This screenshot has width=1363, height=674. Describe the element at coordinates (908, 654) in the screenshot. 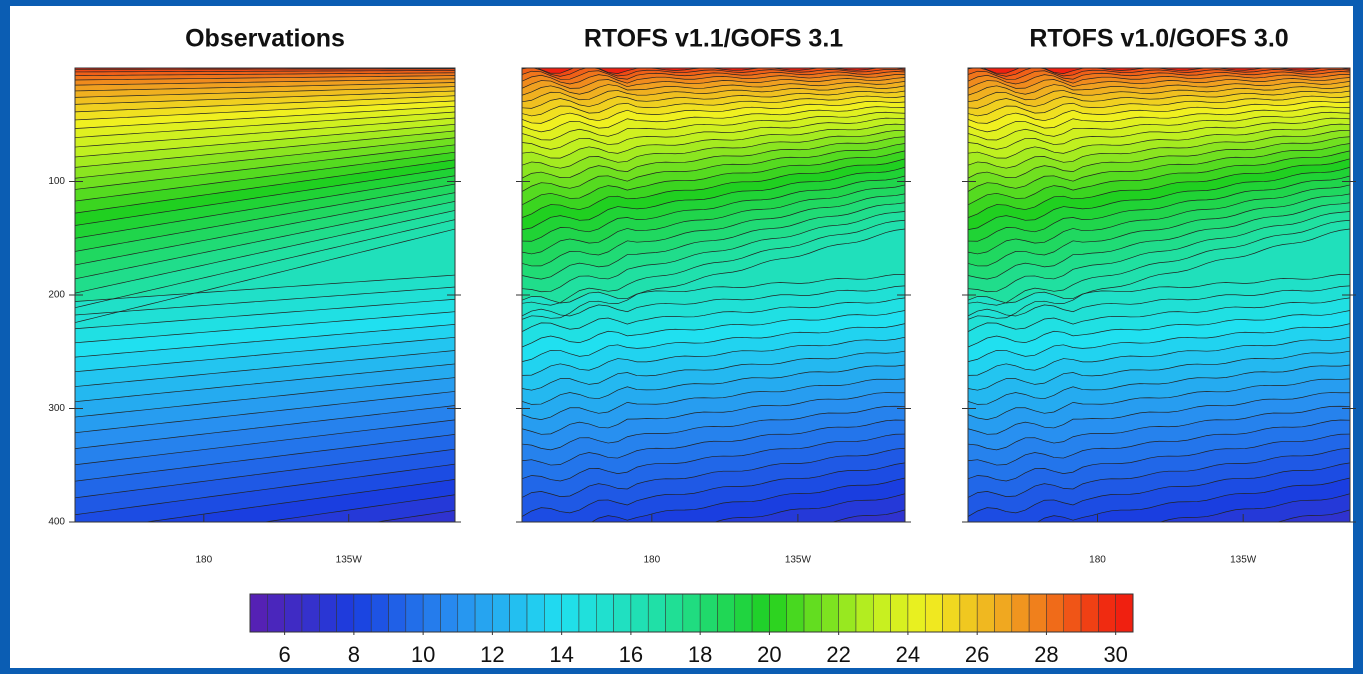

I see `colorbar-label: 24` at that location.